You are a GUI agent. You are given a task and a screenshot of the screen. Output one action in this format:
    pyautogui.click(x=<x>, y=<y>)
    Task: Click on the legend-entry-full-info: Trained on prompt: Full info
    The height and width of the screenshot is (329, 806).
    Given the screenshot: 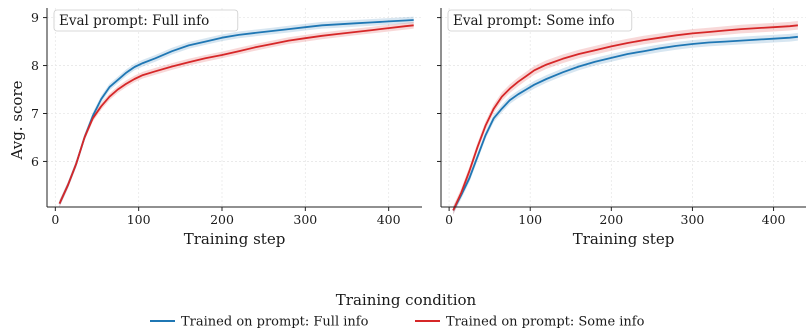 What is the action you would take?
    pyautogui.click(x=275, y=322)
    